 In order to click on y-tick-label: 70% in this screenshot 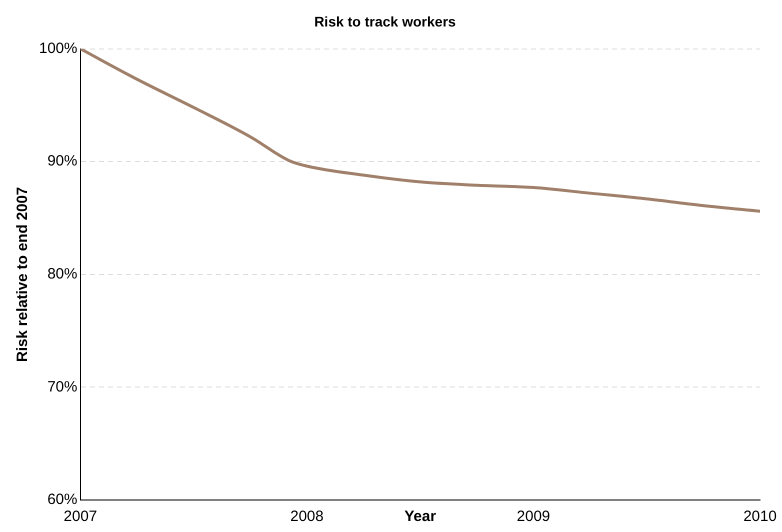, I will do `click(62, 387)`.